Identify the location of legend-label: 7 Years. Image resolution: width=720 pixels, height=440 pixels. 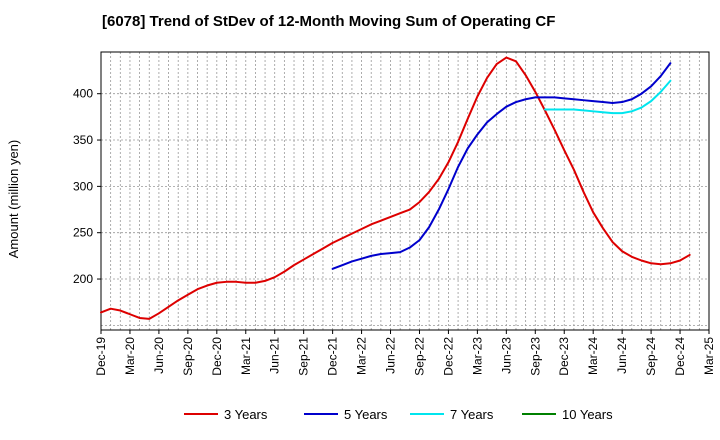
(472, 414).